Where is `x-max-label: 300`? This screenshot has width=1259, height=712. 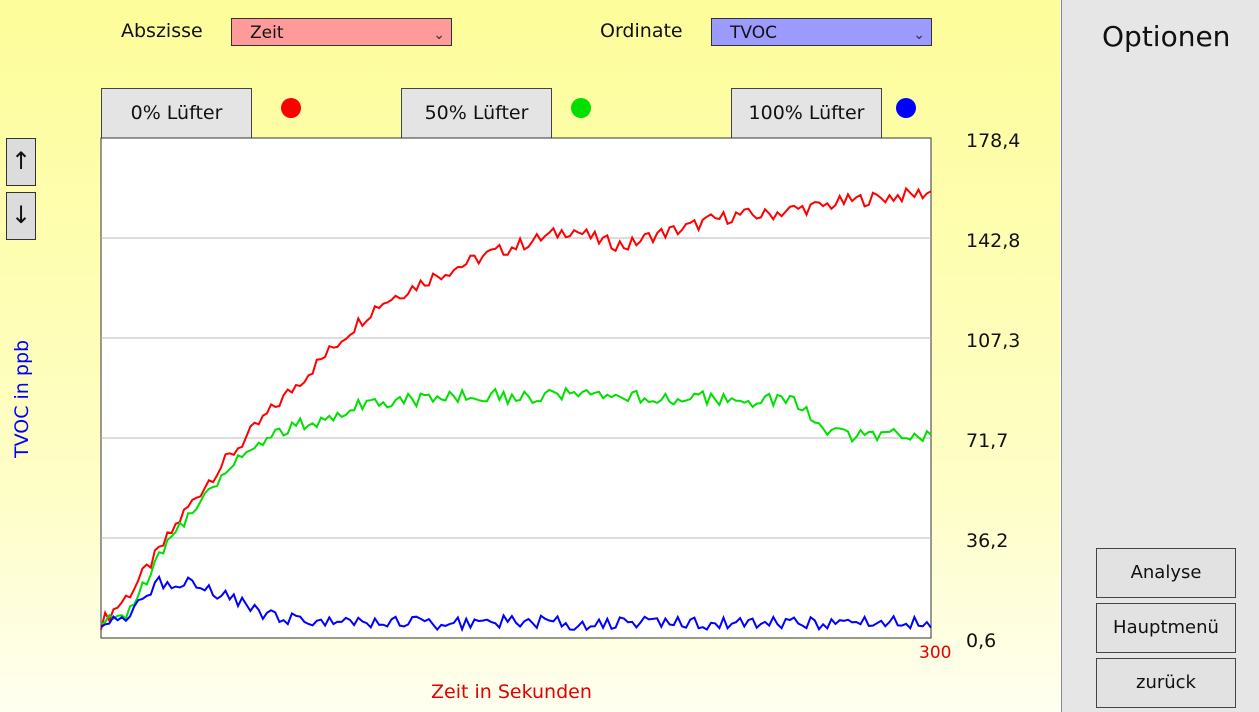
x-max-label: 300 is located at coordinates (935, 653).